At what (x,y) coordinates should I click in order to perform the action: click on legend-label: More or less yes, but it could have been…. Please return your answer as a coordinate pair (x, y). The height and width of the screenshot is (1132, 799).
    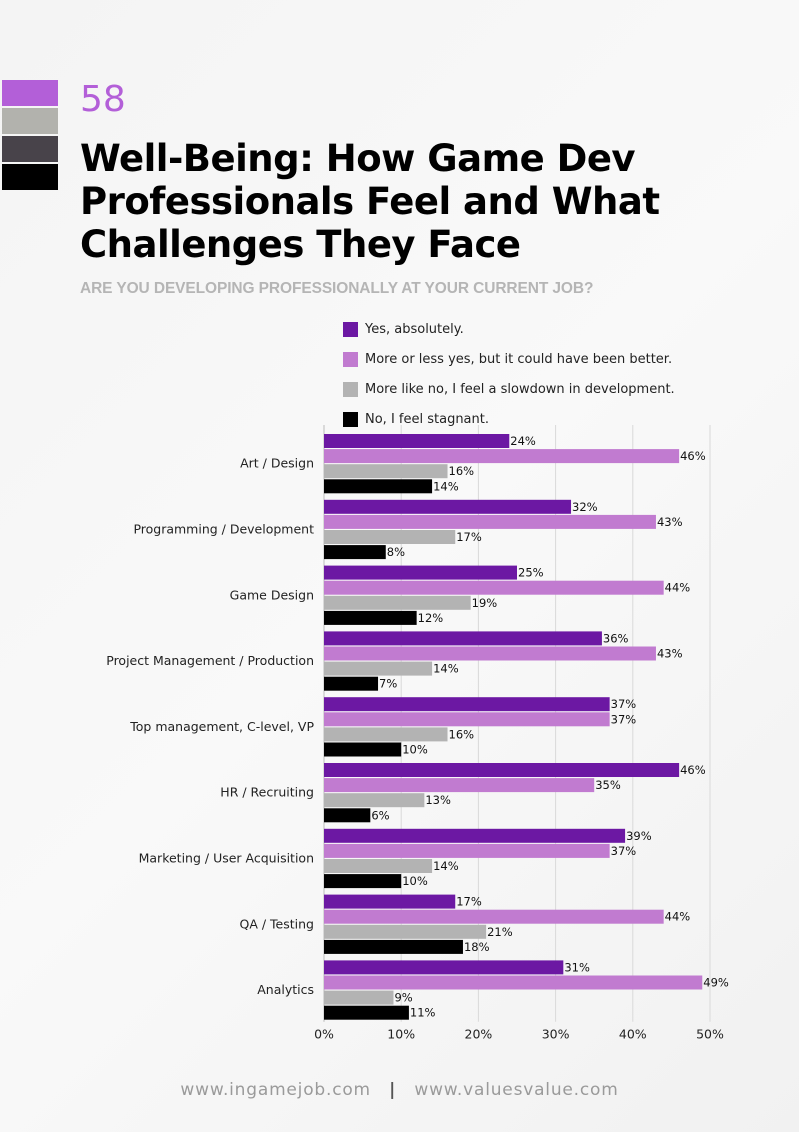
    Looking at the image, I should click on (519, 359).